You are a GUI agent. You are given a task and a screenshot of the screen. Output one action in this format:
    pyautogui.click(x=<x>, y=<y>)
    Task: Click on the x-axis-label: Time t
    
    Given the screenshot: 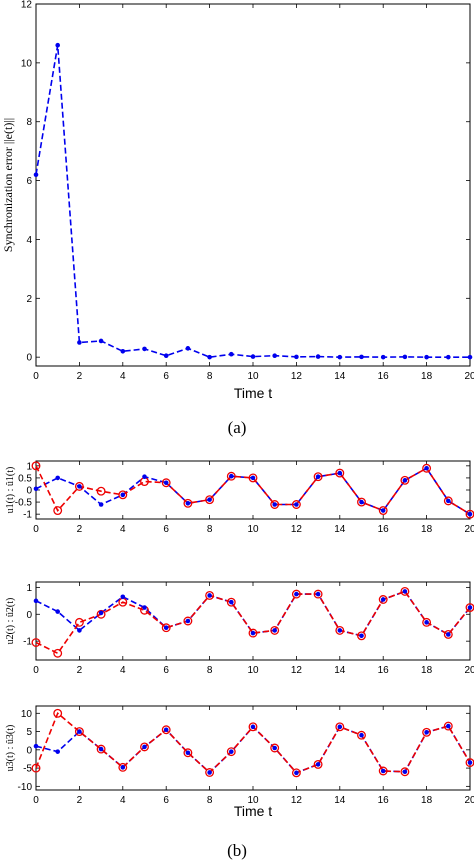 What is the action you would take?
    pyautogui.click(x=253, y=811)
    